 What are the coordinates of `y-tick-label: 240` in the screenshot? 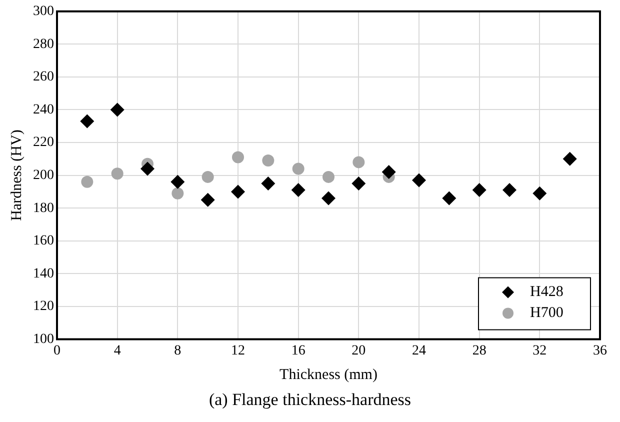 It's located at (43, 110).